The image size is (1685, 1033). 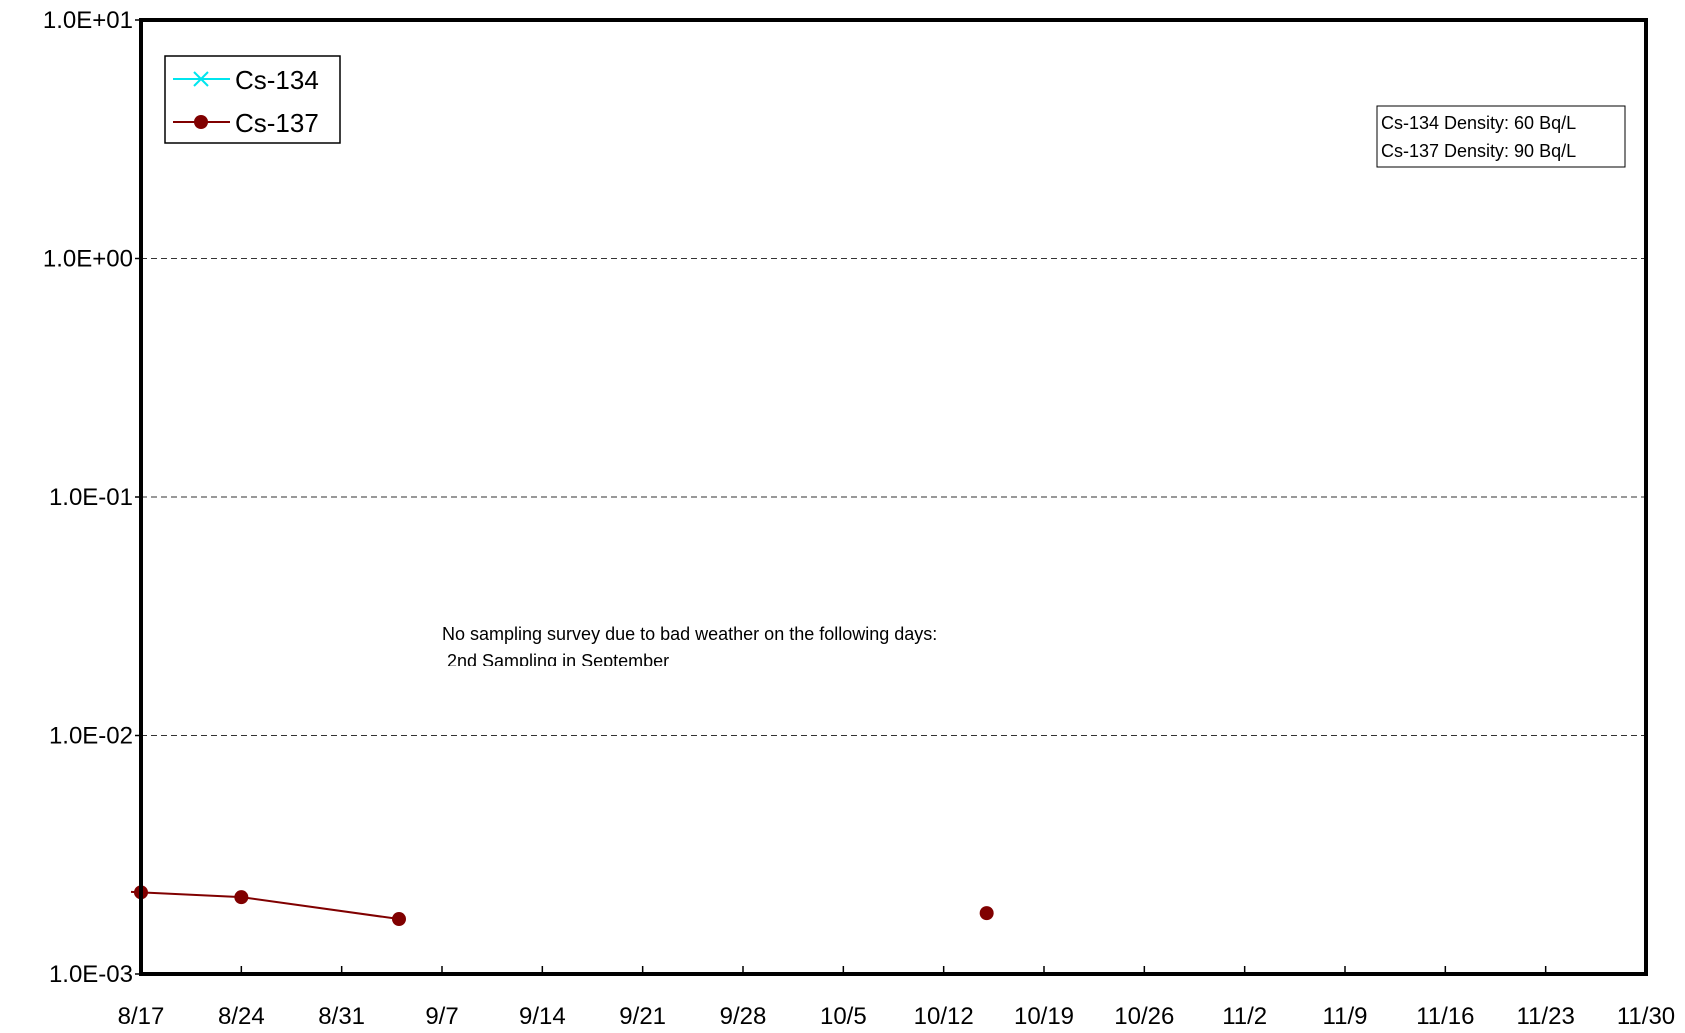 What do you see at coordinates (1345, 1016) in the screenshot?
I see `x-tick-label: 11/9` at bounding box center [1345, 1016].